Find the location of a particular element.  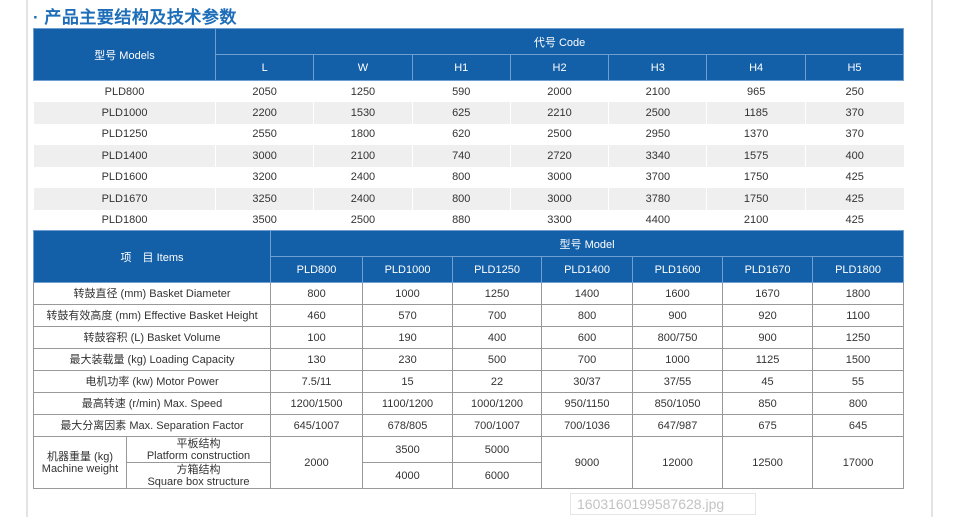

table-cell: 2550 is located at coordinates (264, 134).